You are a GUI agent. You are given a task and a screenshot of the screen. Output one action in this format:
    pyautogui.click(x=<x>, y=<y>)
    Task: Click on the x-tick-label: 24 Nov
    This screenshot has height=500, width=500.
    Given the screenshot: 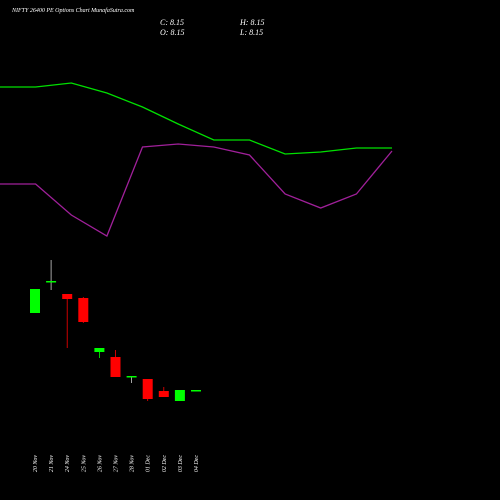 What is the action you would take?
    pyautogui.click(x=67, y=464)
    